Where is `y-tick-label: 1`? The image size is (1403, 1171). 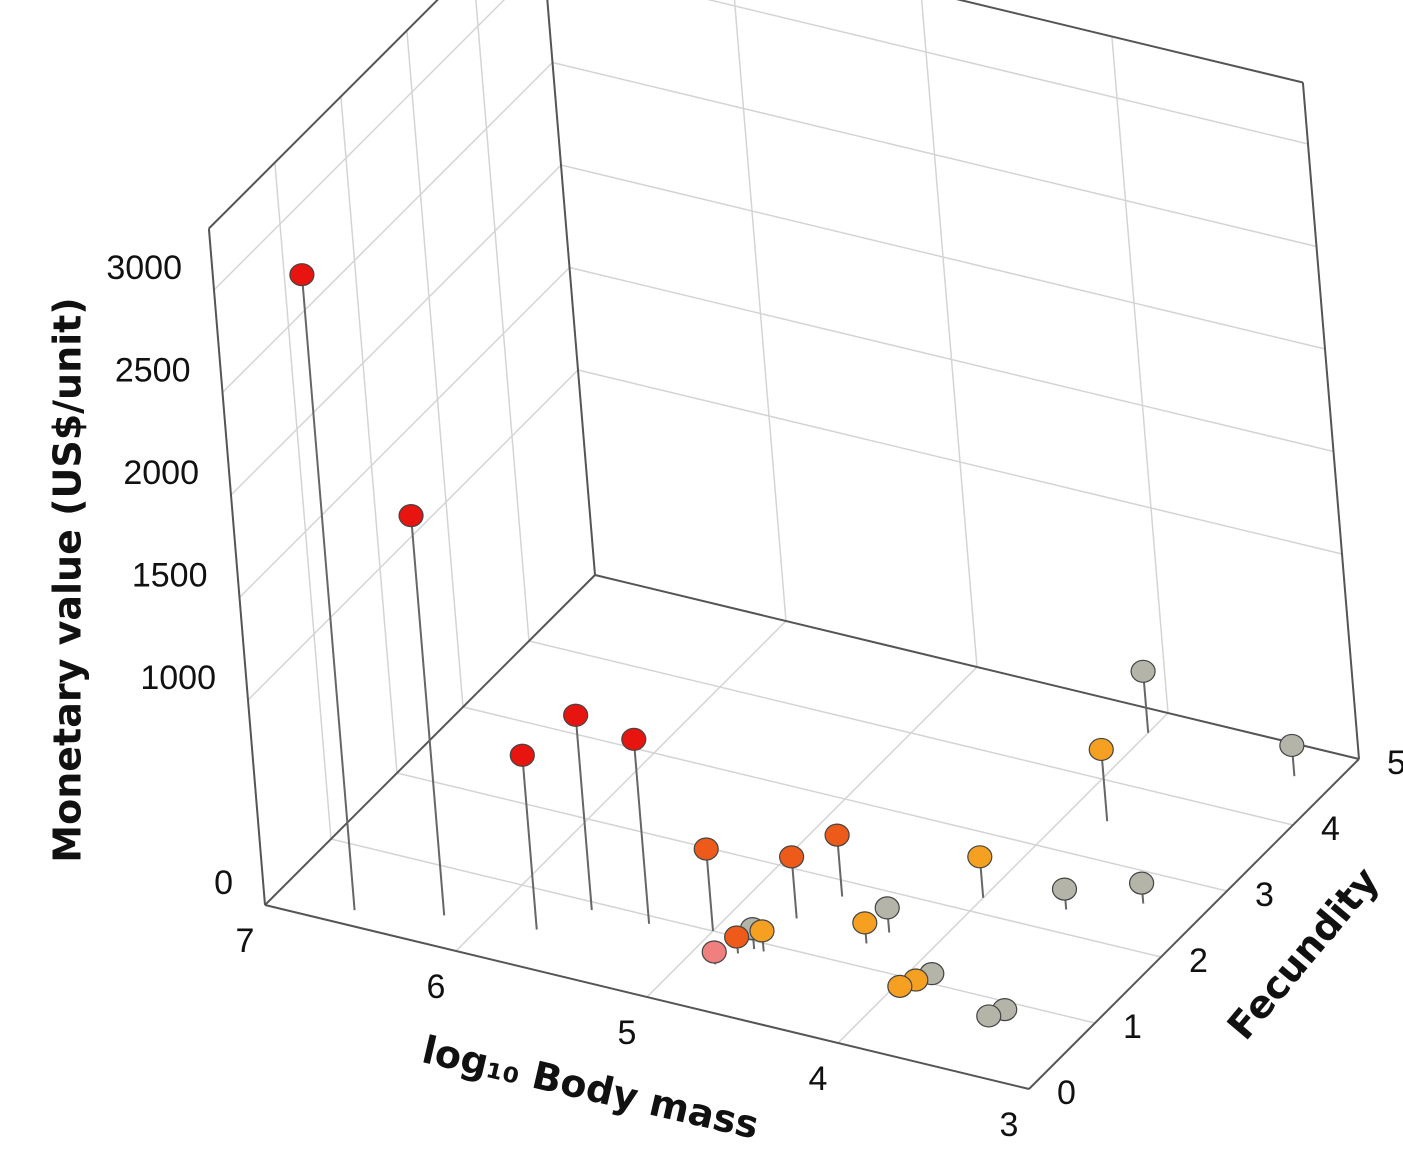
y-tick-label: 1 is located at coordinates (1132, 1027).